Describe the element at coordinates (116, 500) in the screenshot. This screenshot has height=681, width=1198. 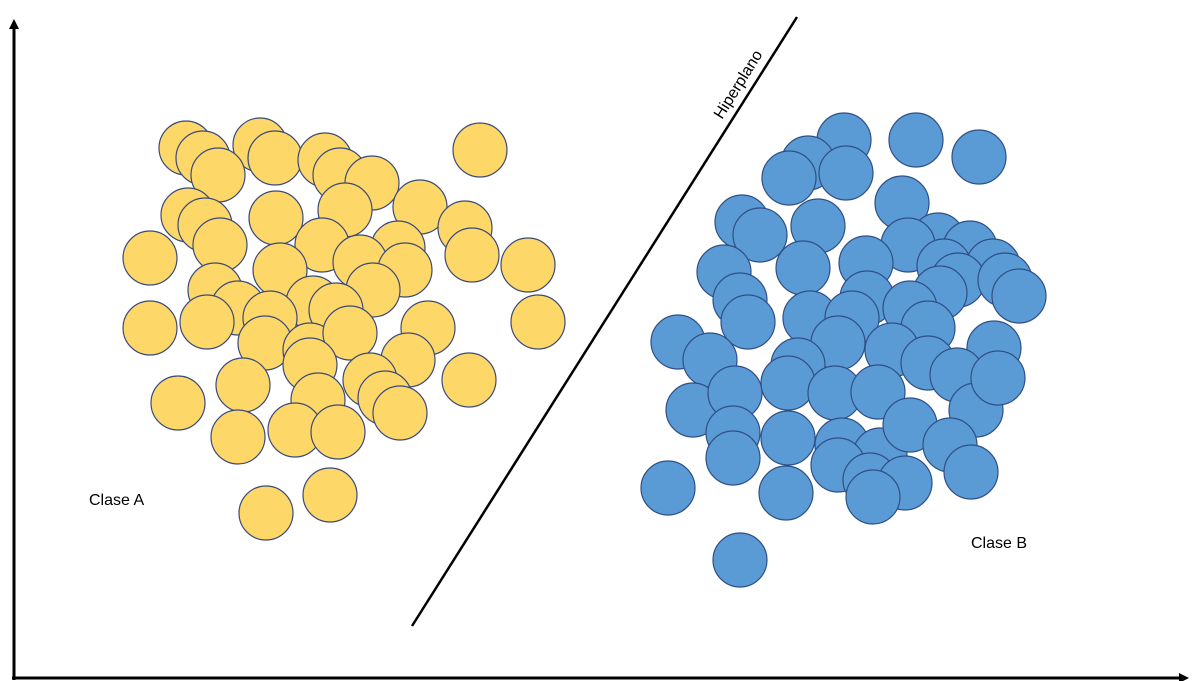
I see `class-a-label: Clase A` at that location.